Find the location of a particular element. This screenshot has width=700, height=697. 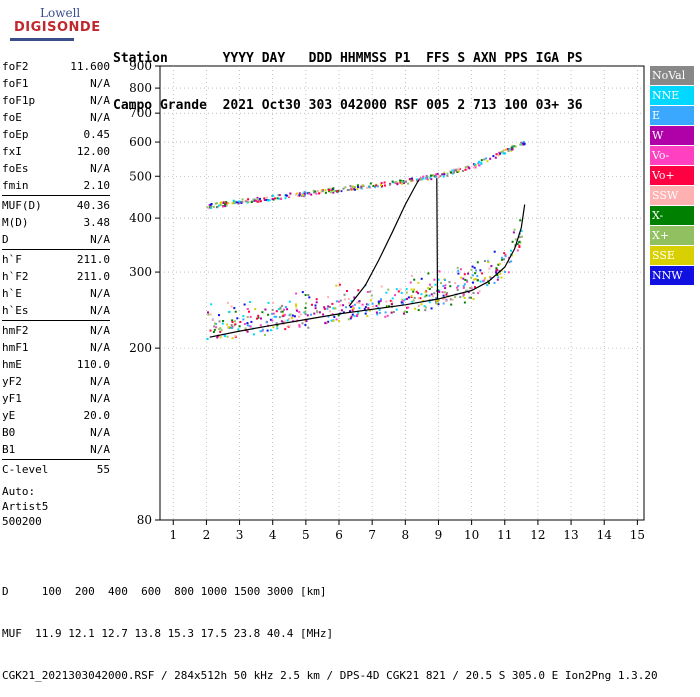

param-row: h`E N/A is located at coordinates (56, 293).